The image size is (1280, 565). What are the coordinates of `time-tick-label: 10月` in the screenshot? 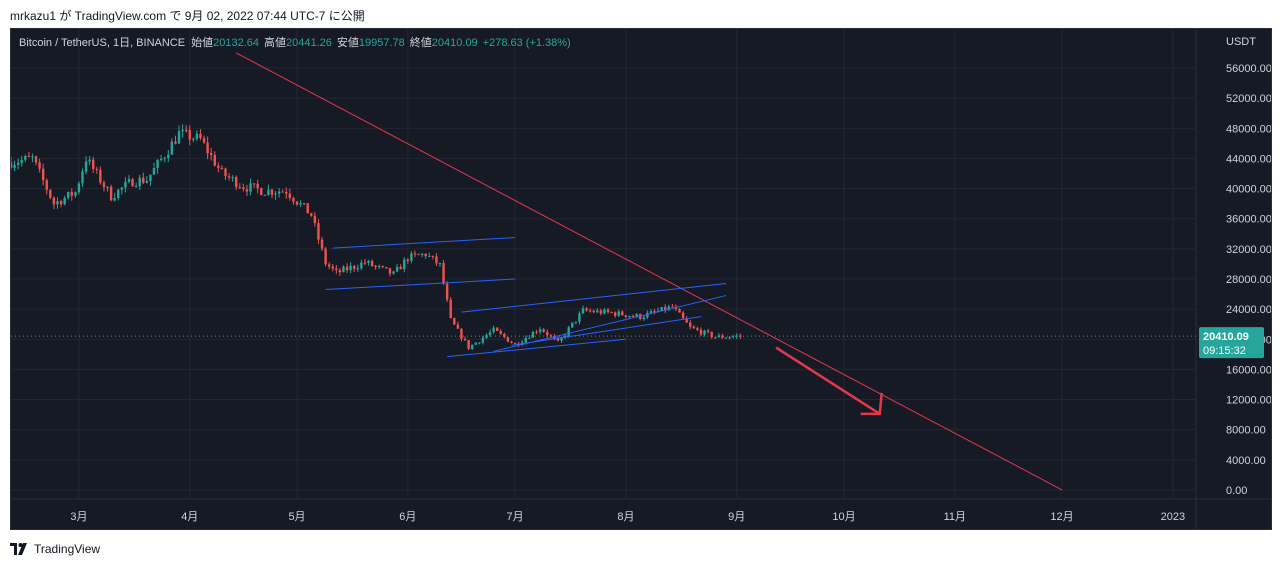 It's located at (843, 517).